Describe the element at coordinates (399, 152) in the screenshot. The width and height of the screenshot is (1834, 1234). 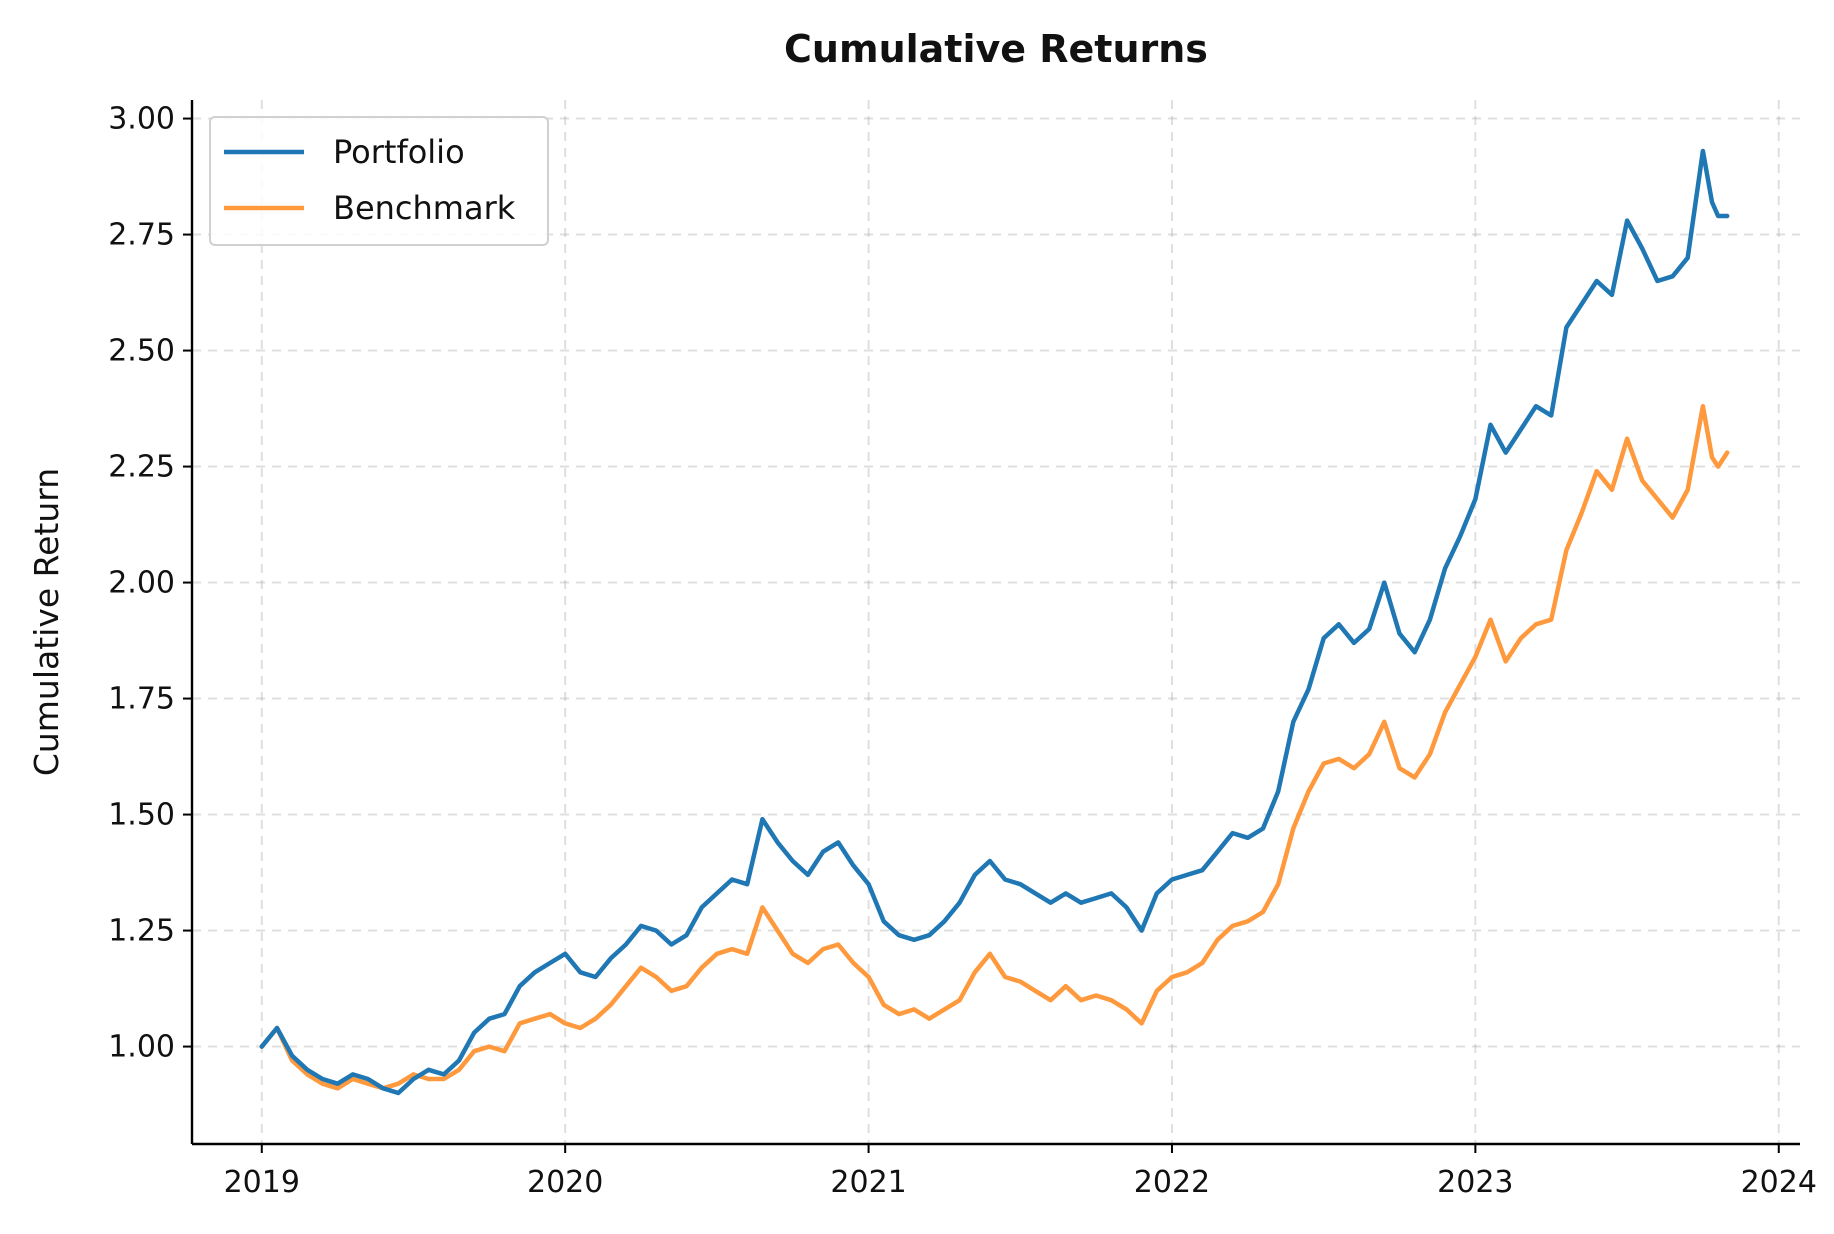
I see `legend-label-portfolio: Portfolio` at that location.